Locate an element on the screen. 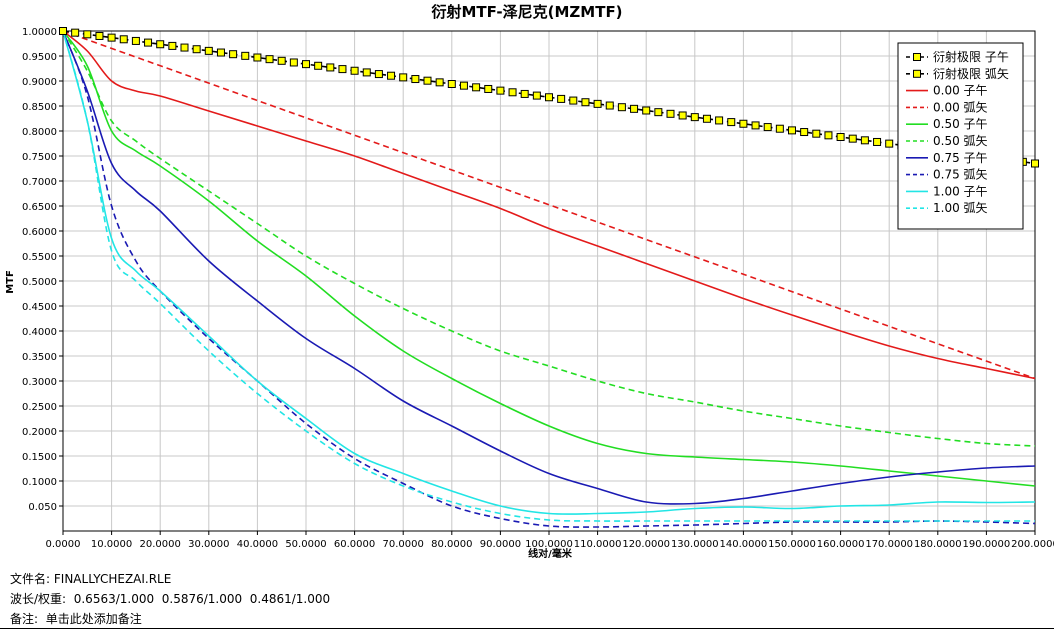  legend-label: 衍射极限 子午 is located at coordinates (971, 56).